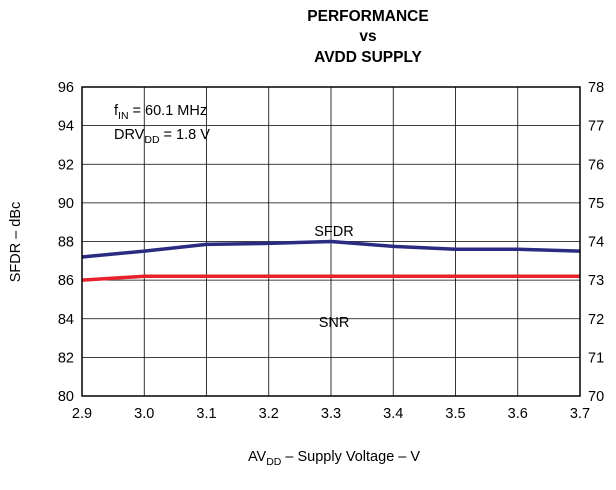  What do you see at coordinates (160, 112) in the screenshot?
I see `annotation-fin: fIN = 60.1 MHz` at bounding box center [160, 112].